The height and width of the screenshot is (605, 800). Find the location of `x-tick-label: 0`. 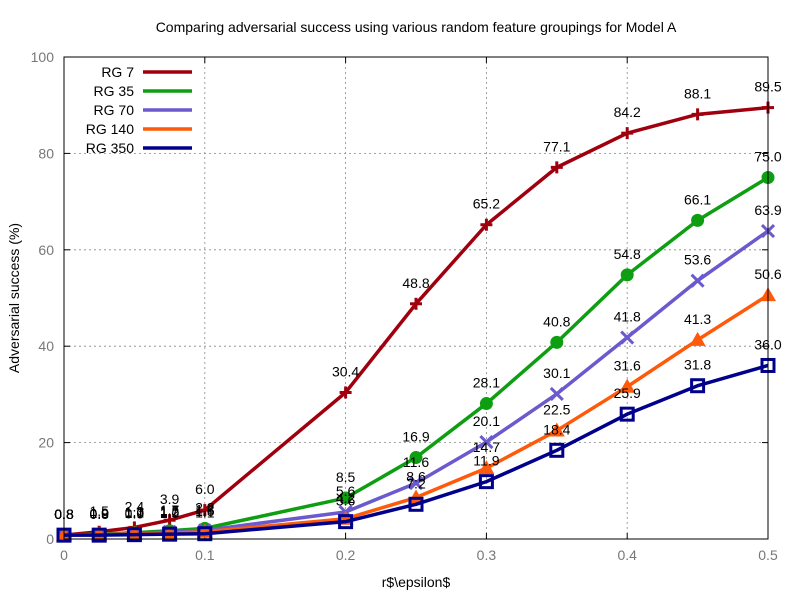

x-tick-label: 0 is located at coordinates (64, 555).